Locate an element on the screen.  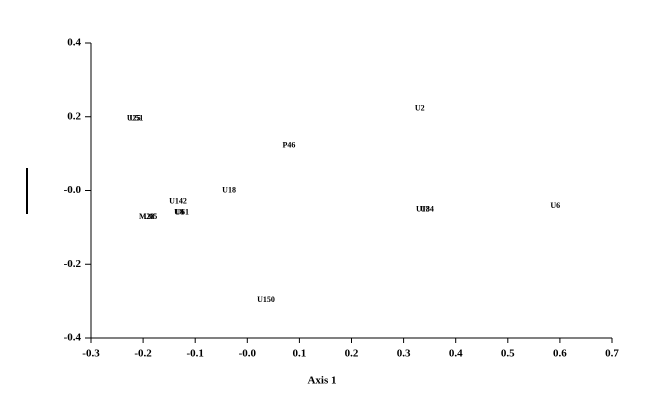
point-label: U61 is located at coordinates (182, 211).